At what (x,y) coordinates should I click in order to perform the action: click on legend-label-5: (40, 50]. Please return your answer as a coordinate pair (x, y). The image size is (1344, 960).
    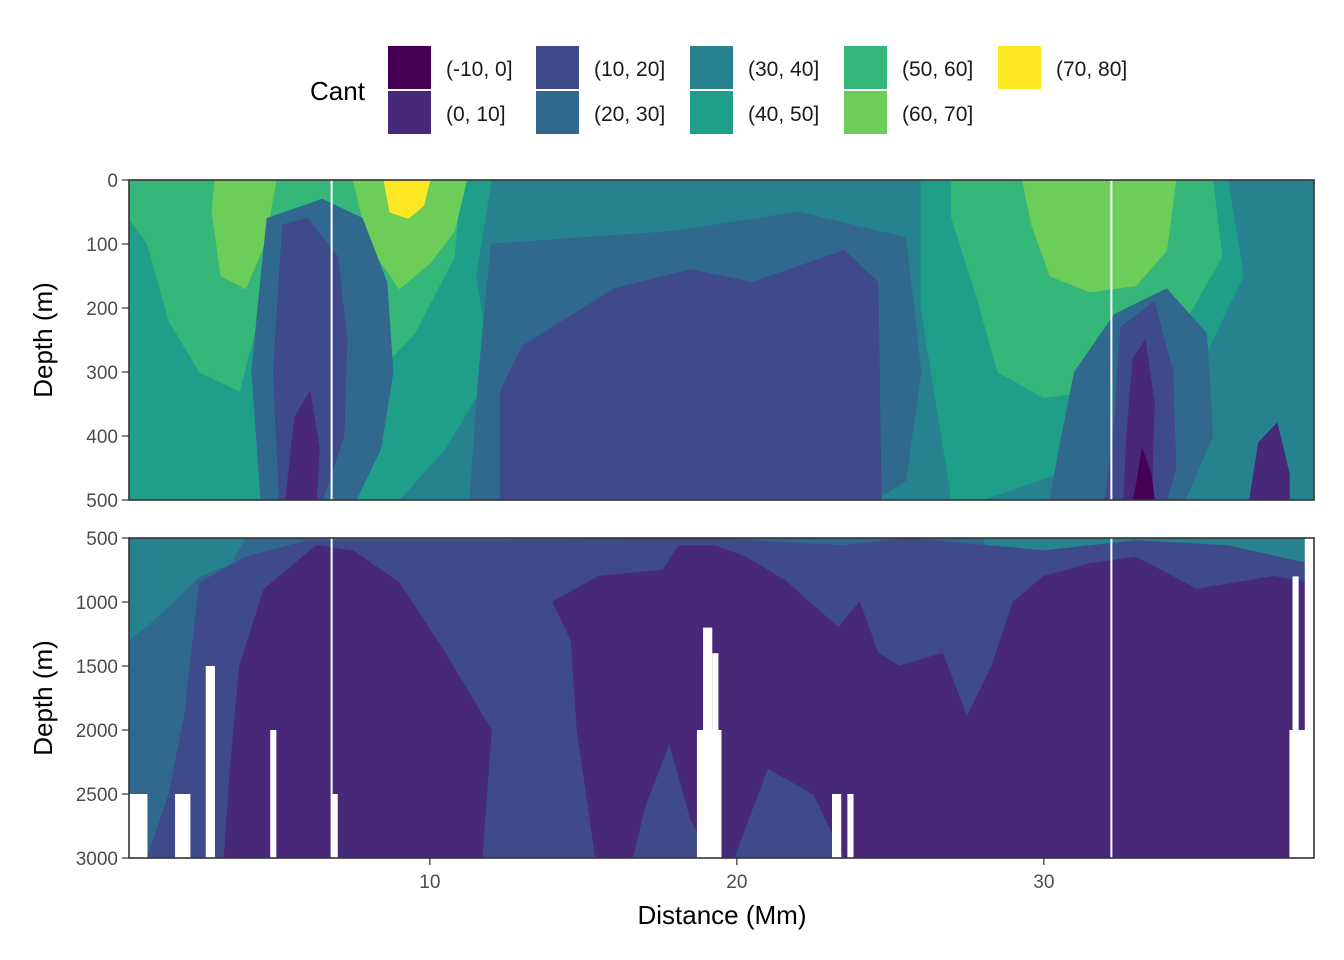
    Looking at the image, I should click on (783, 114).